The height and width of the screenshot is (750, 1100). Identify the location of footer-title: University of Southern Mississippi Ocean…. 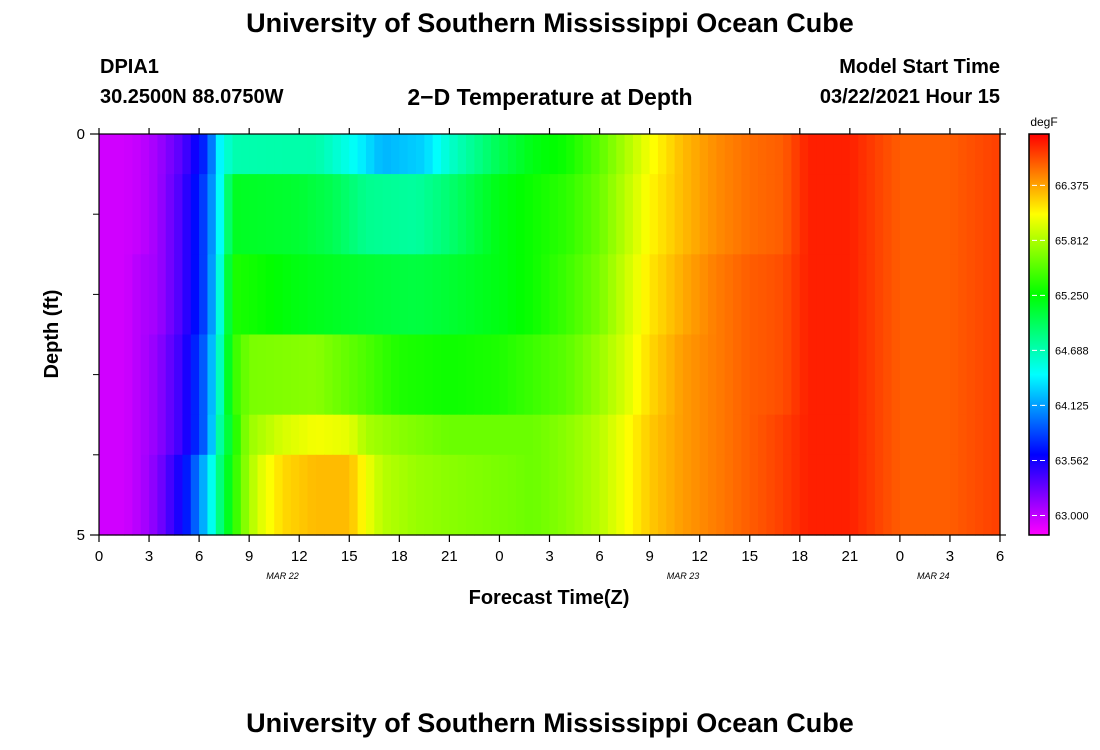
(550, 723).